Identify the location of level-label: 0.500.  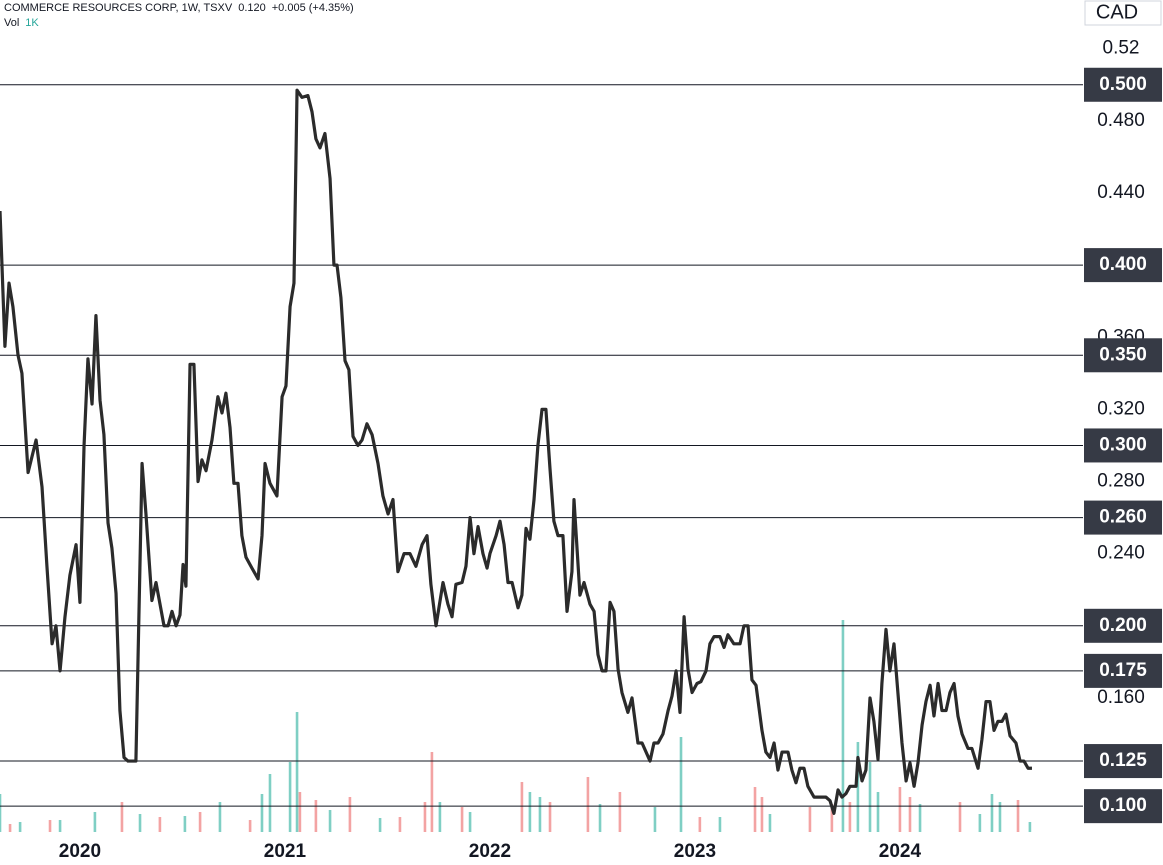
(1123, 84).